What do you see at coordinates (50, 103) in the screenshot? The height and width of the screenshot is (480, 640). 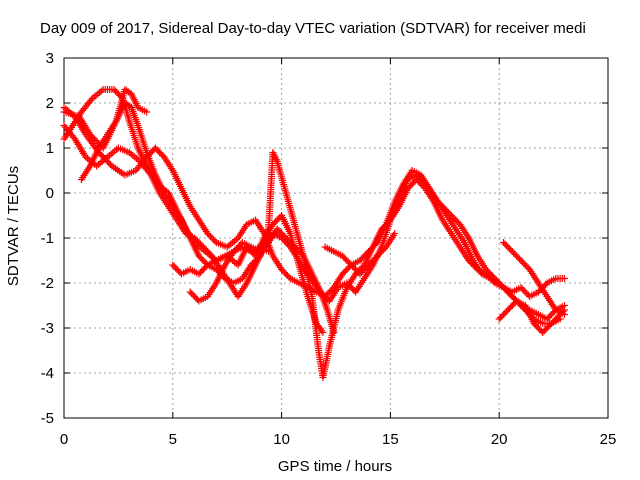 I see `y-tick-label: 2` at bounding box center [50, 103].